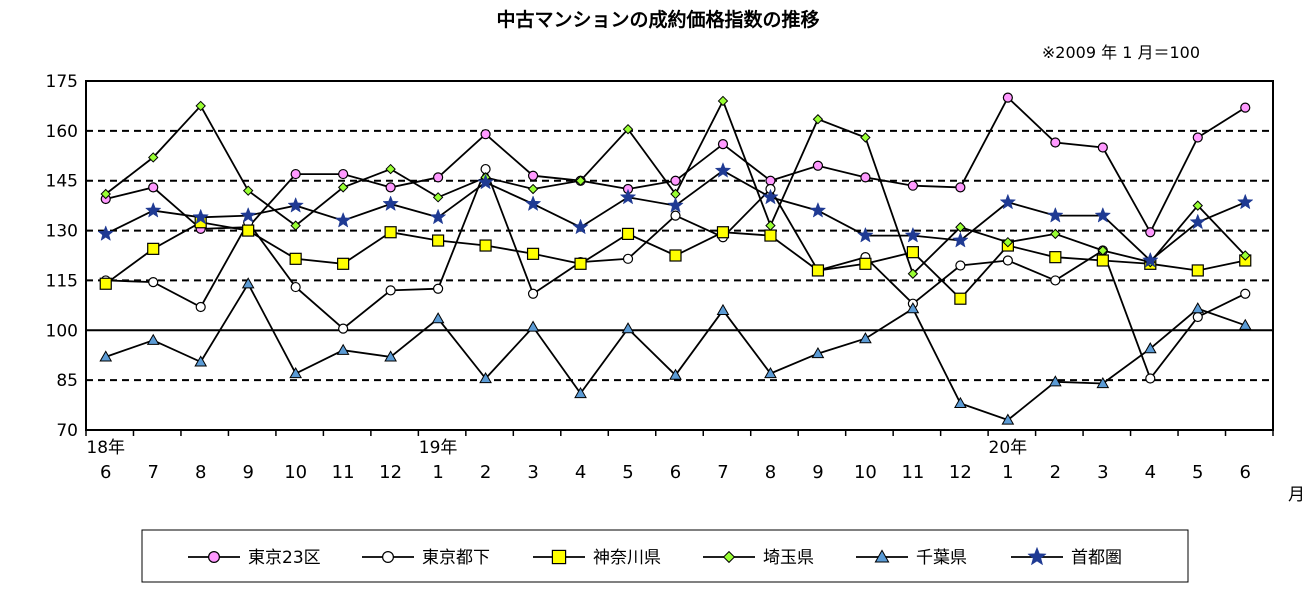  I want to click on y-tick-label: 100, so click(62, 331).